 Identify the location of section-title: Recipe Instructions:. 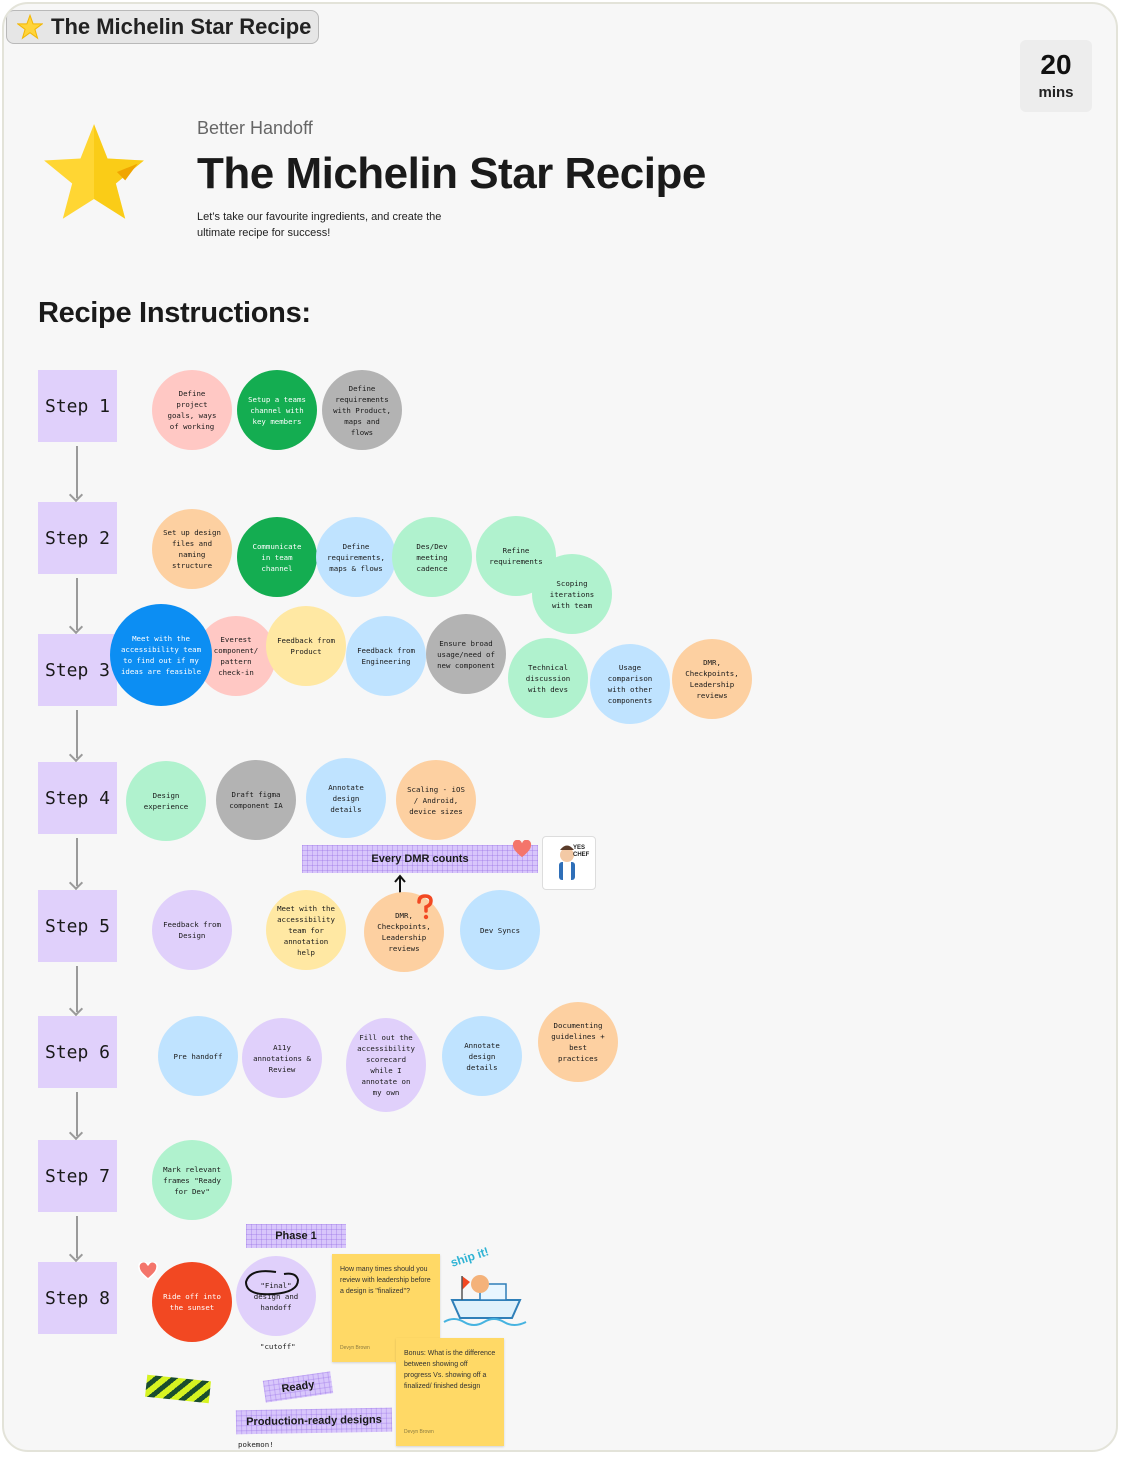
(174, 313).